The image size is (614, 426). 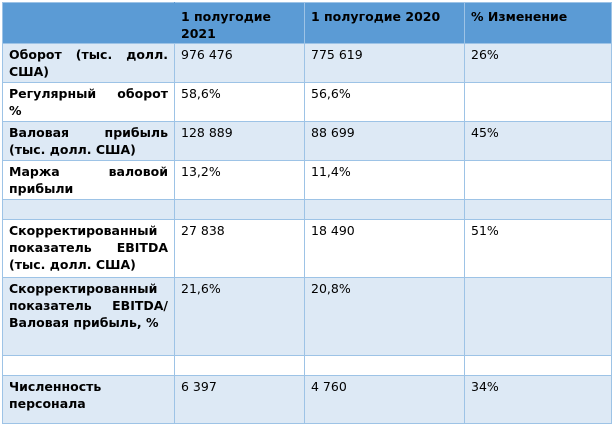 What do you see at coordinates (538, 63) in the screenshot?
I see `cell-change: 26%` at bounding box center [538, 63].